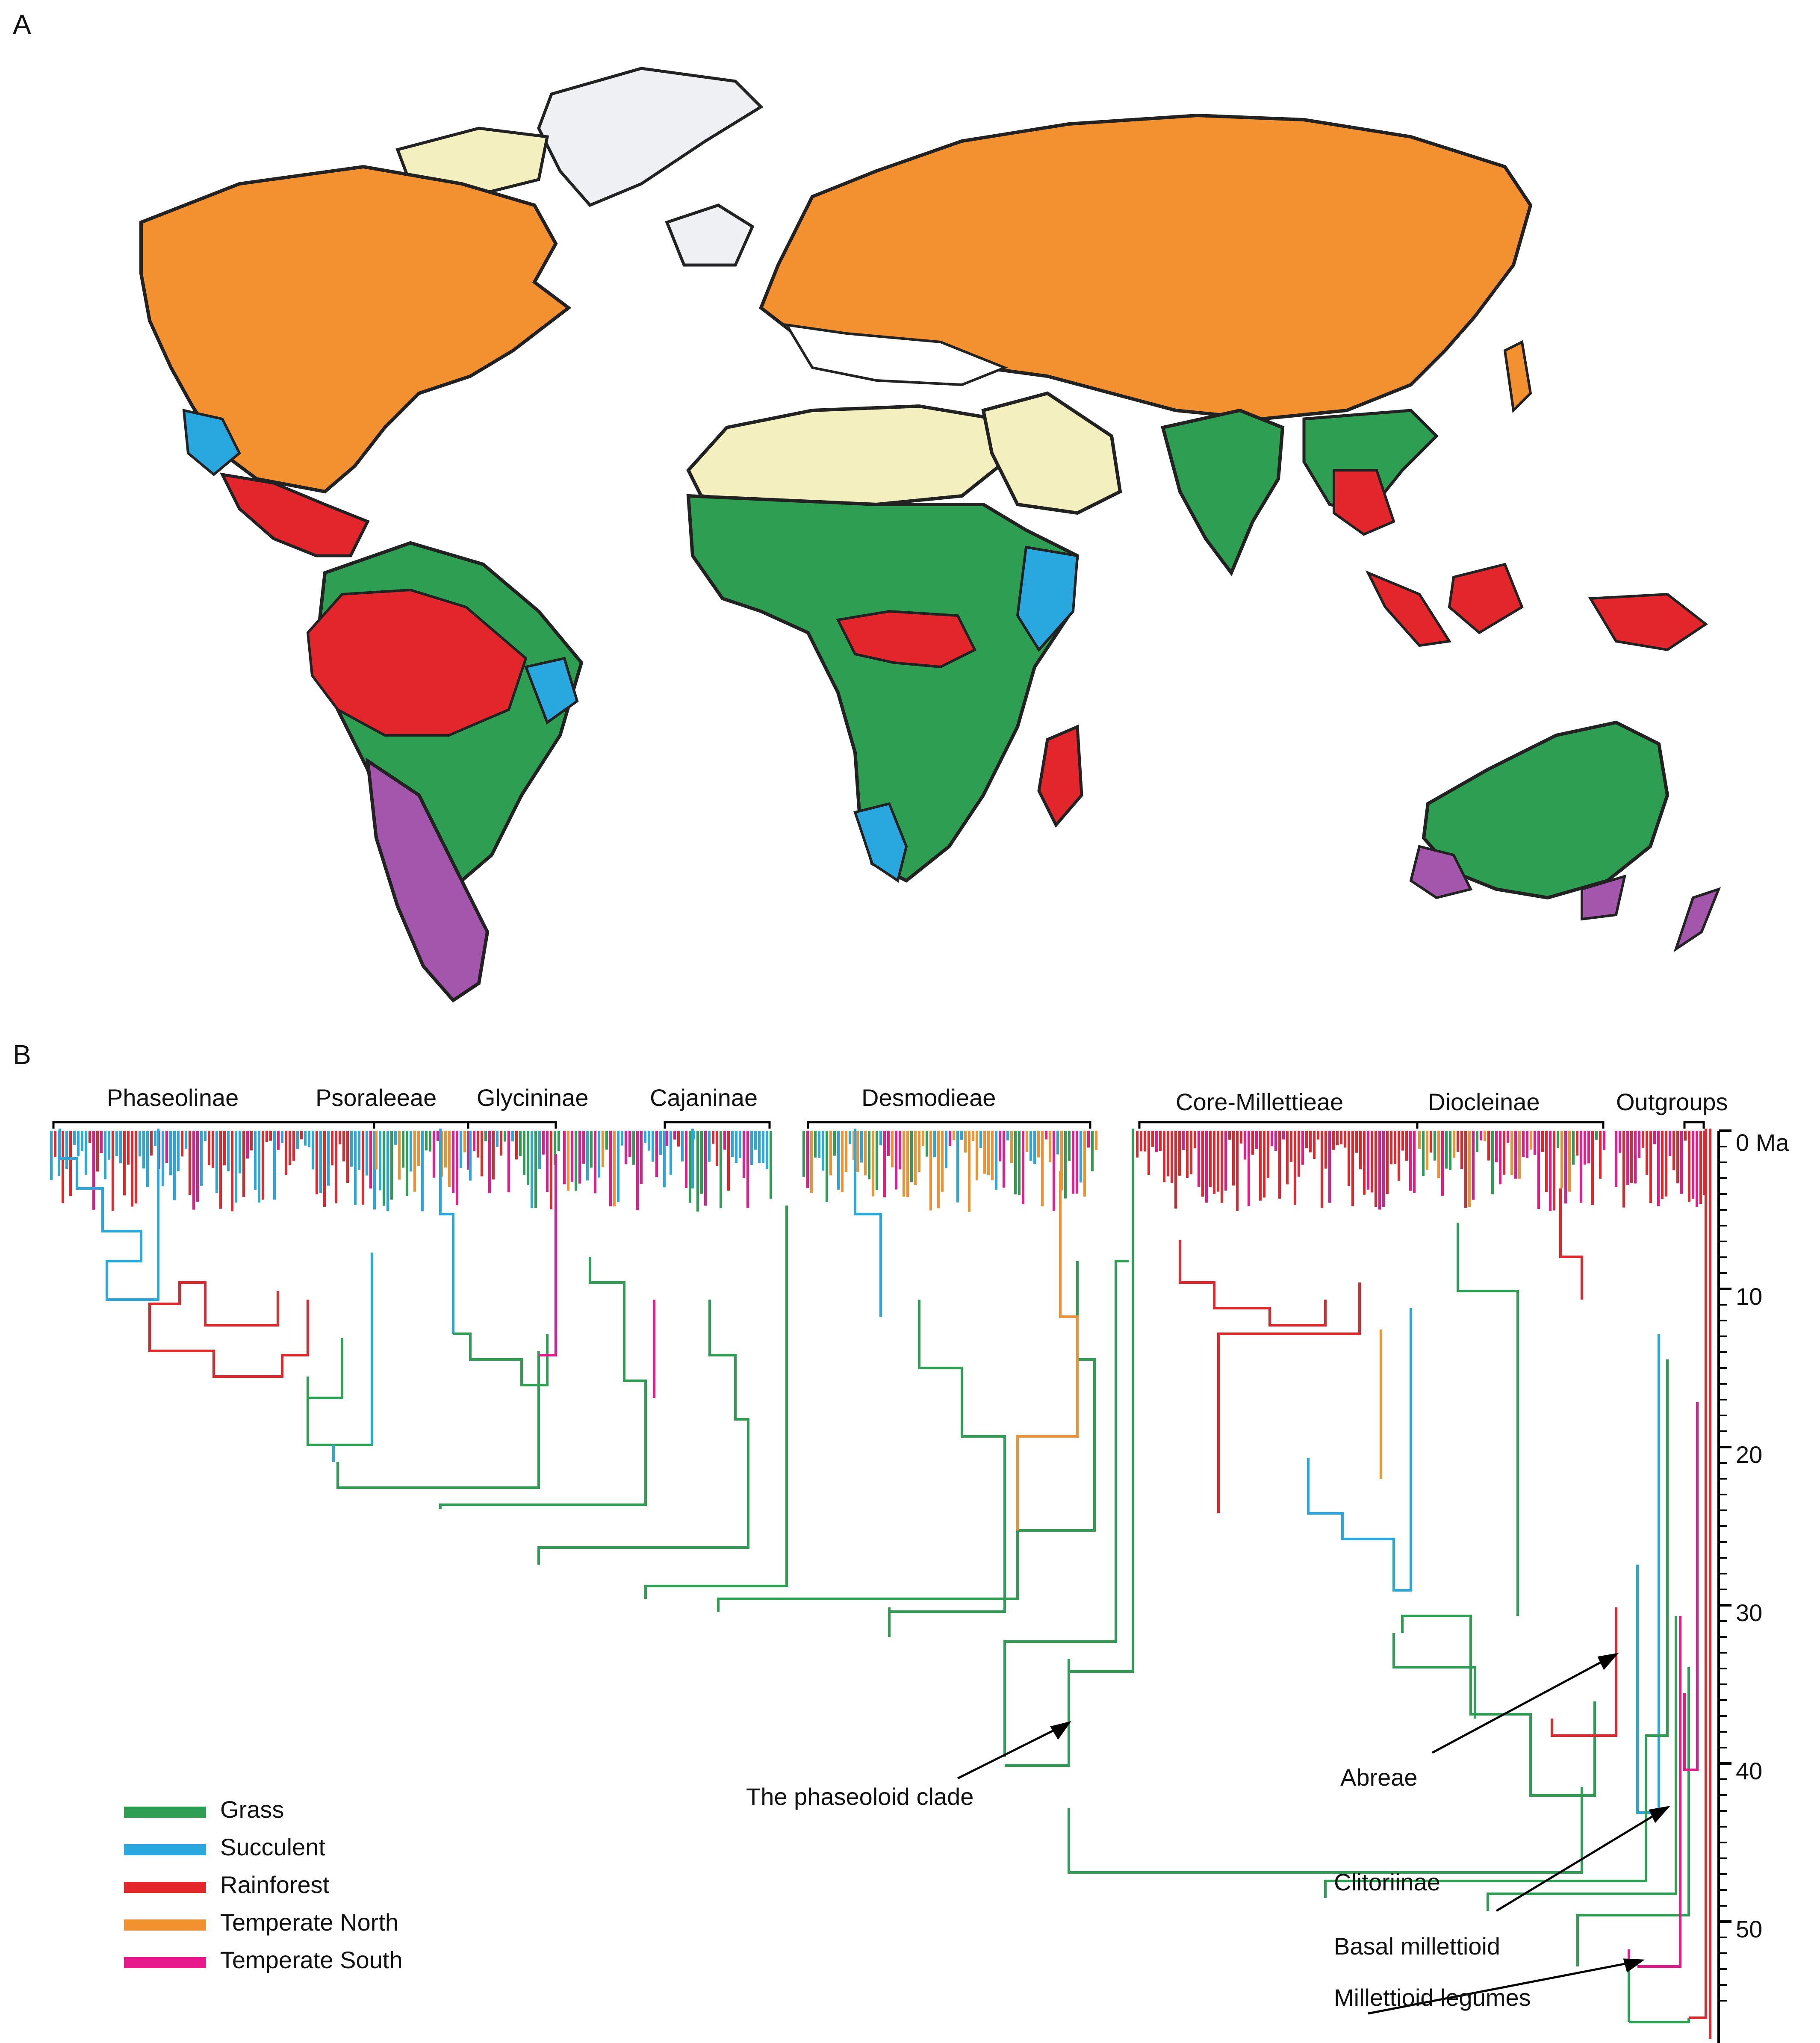  Describe the element at coordinates (847, 455) in the screenshot. I see `sahara` at that location.